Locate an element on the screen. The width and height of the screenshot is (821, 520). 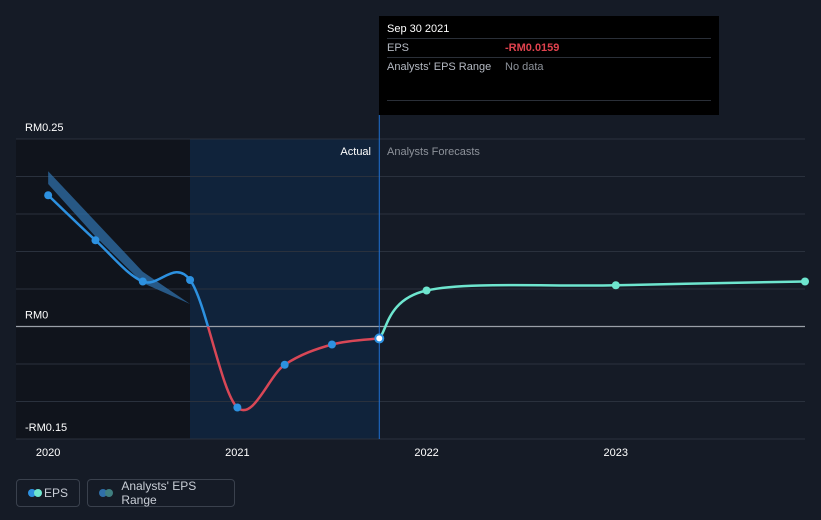
legend-eps-button: EPS is located at coordinates (48, 493).